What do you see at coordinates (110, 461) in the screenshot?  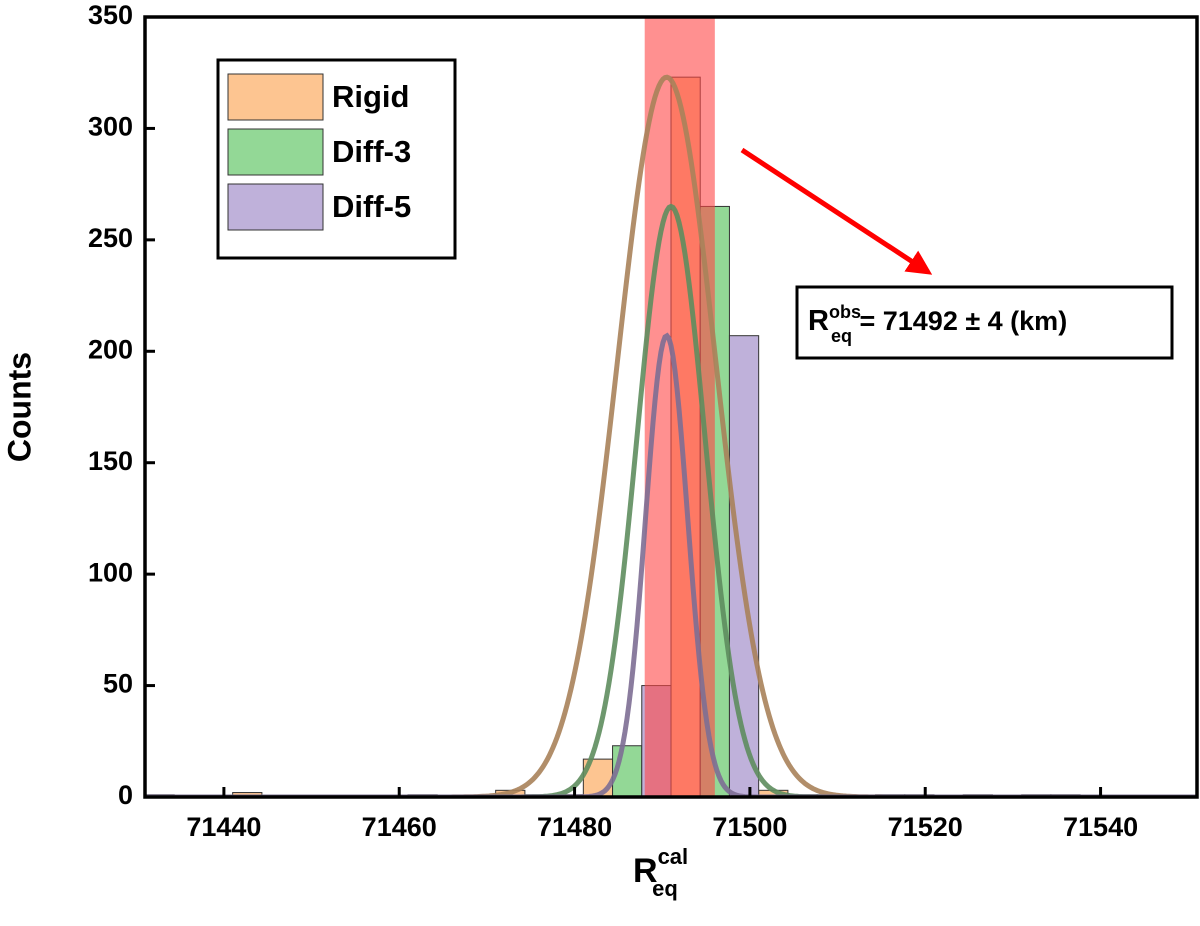 I see `y-tick-label: 150` at bounding box center [110, 461].